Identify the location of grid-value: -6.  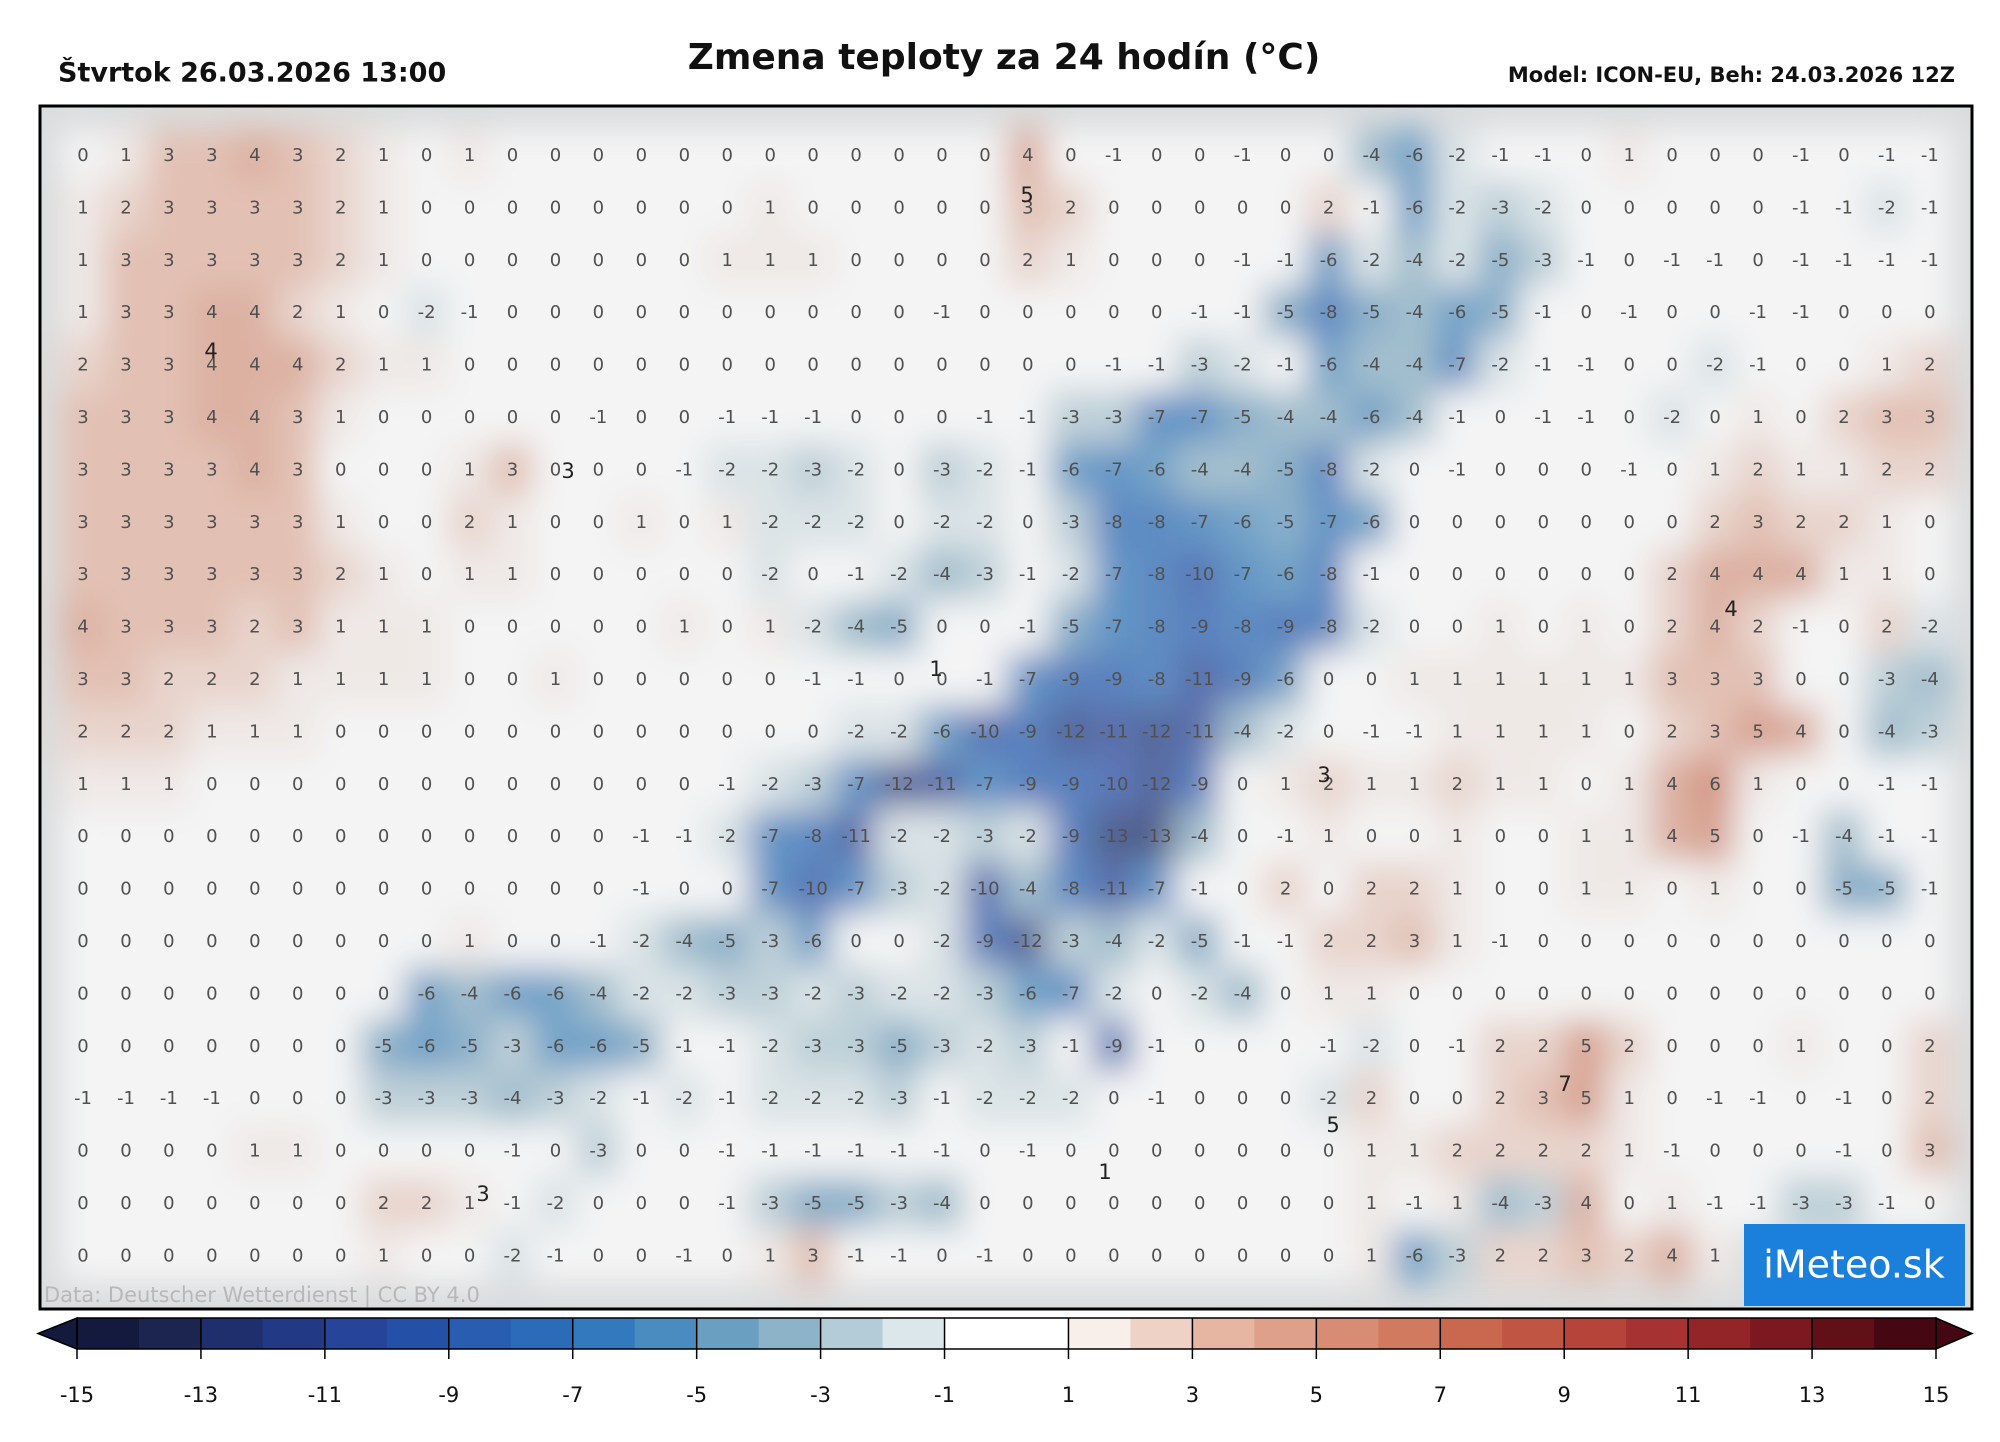
(1414, 155).